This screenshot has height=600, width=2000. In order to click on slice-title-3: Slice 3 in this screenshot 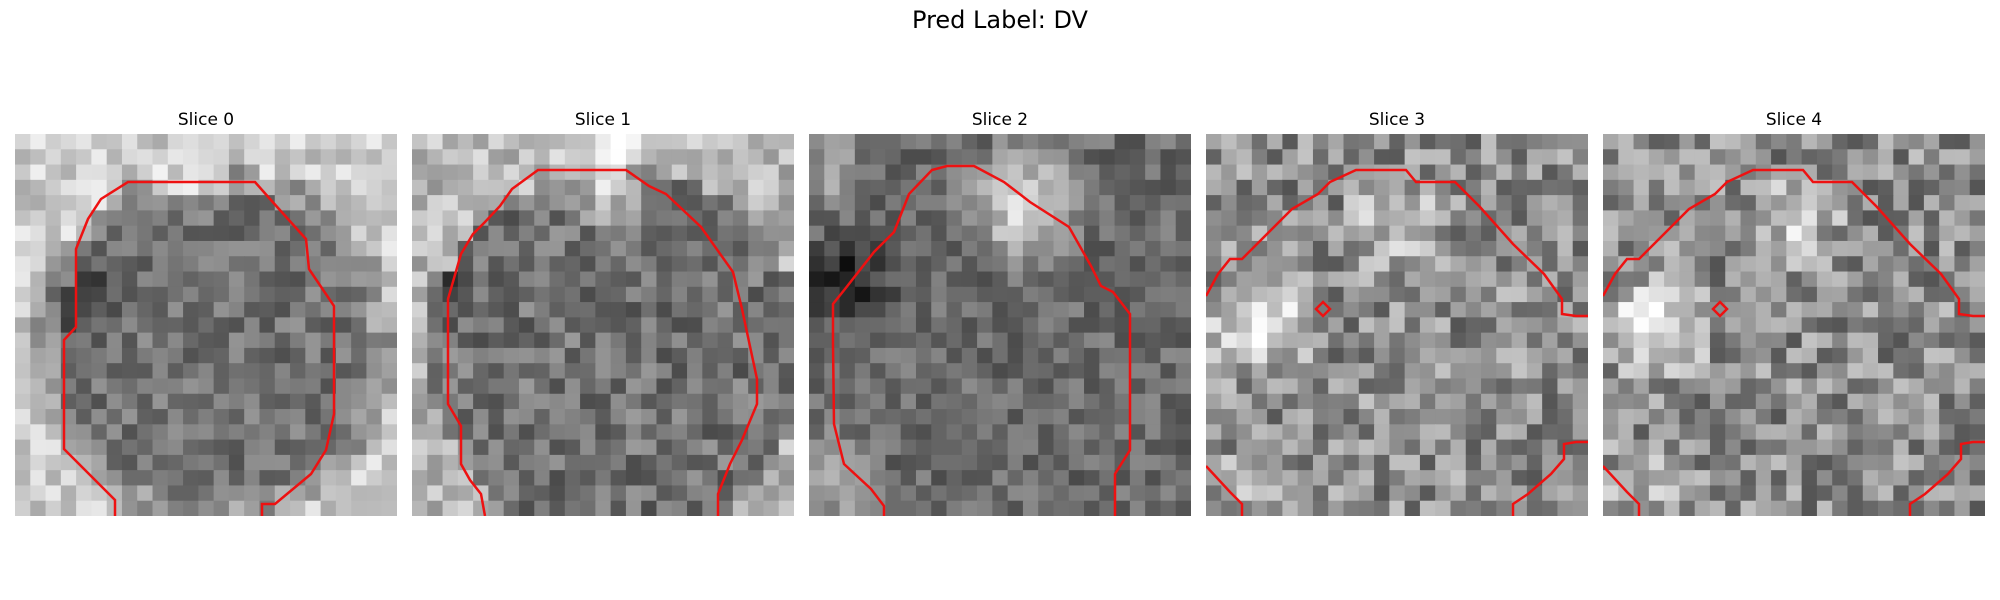, I will do `click(1397, 120)`.